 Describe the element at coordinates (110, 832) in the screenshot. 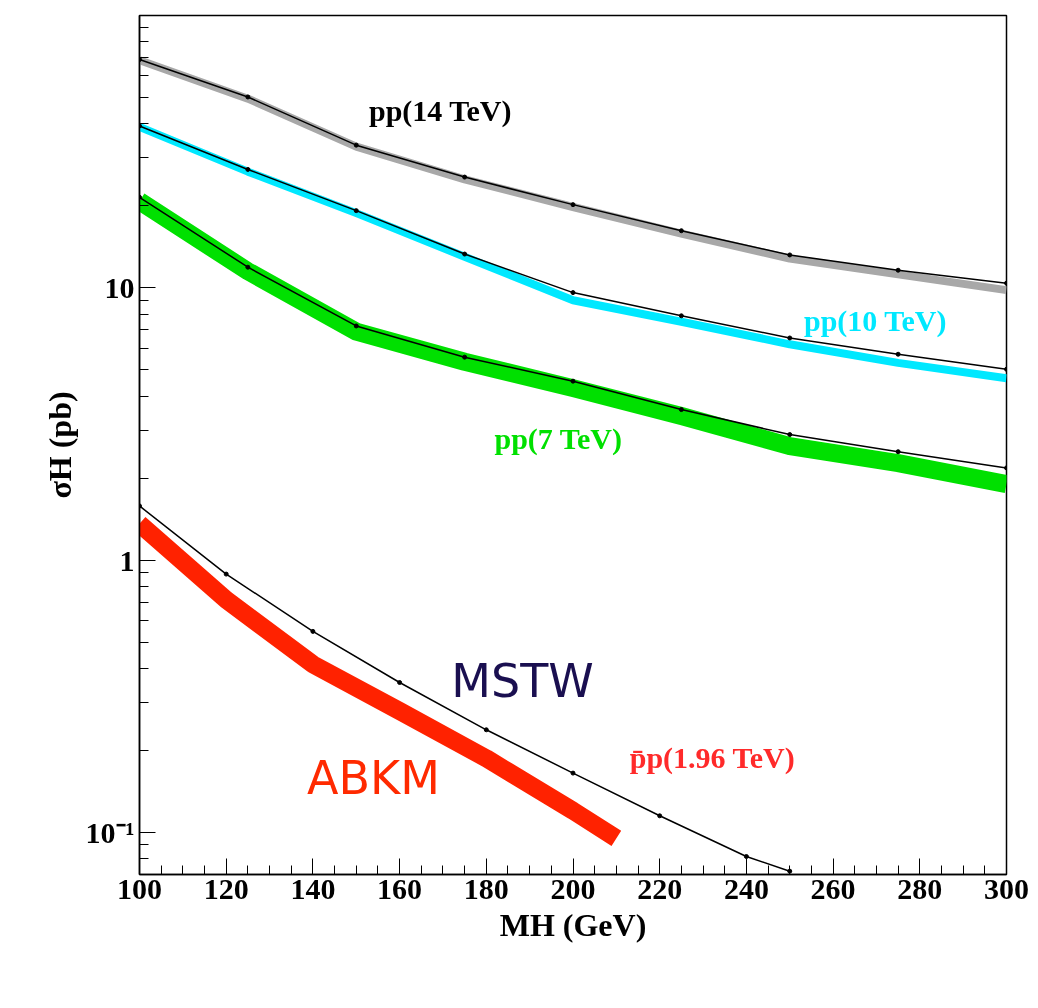

I see `y-tick-label: 10⁻¹` at that location.